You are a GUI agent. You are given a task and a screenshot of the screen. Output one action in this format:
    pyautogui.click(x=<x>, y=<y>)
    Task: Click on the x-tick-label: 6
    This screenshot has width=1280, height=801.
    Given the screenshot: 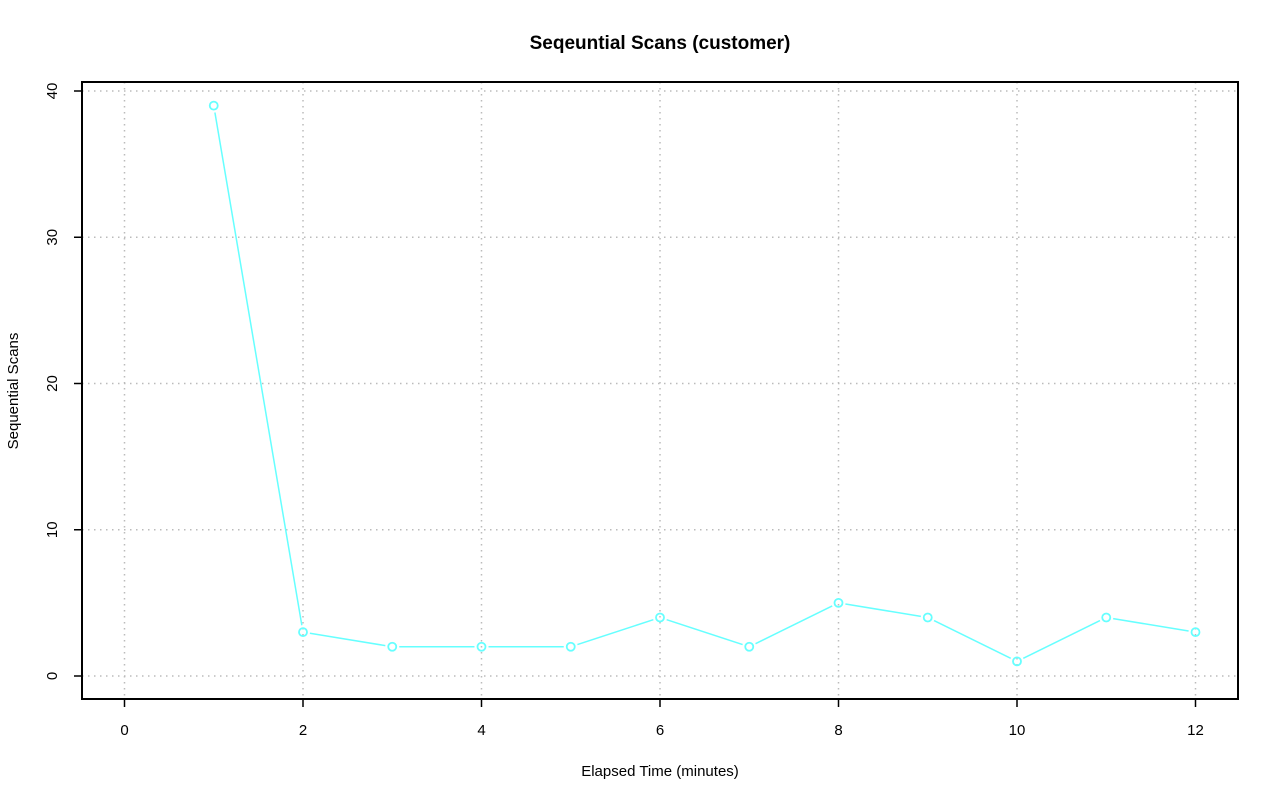 What is the action you would take?
    pyautogui.click(x=660, y=730)
    